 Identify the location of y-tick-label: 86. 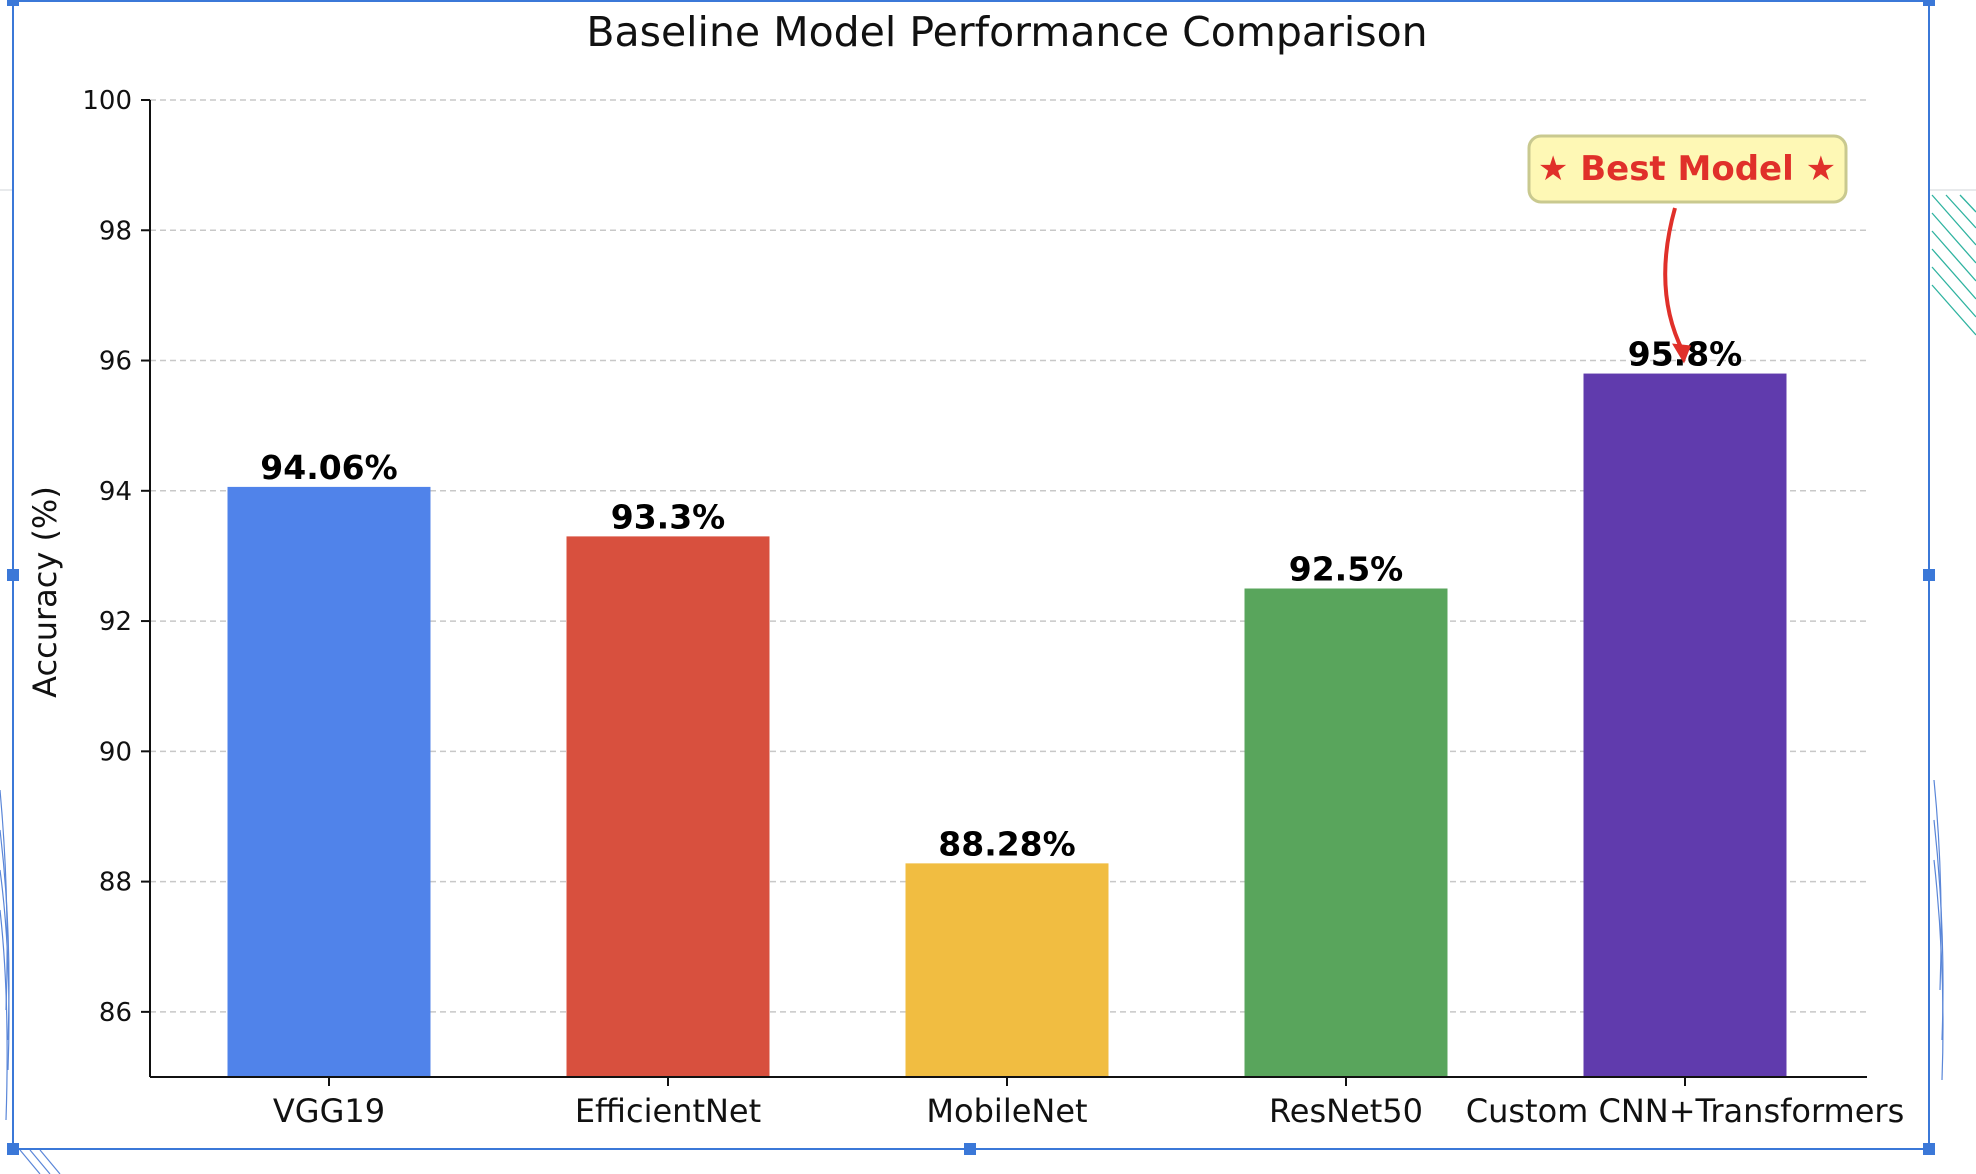
(115, 1013).